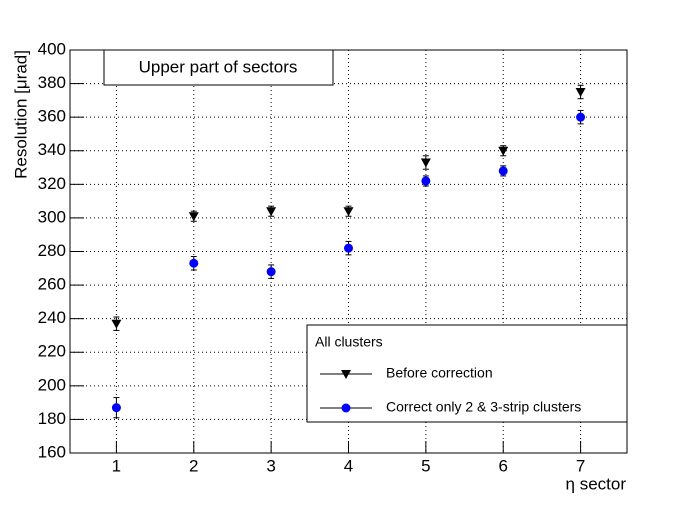 Image resolution: width=696 pixels, height=509 pixels. Describe the element at coordinates (425, 465) in the screenshot. I see `x-tick-label: 5` at that location.